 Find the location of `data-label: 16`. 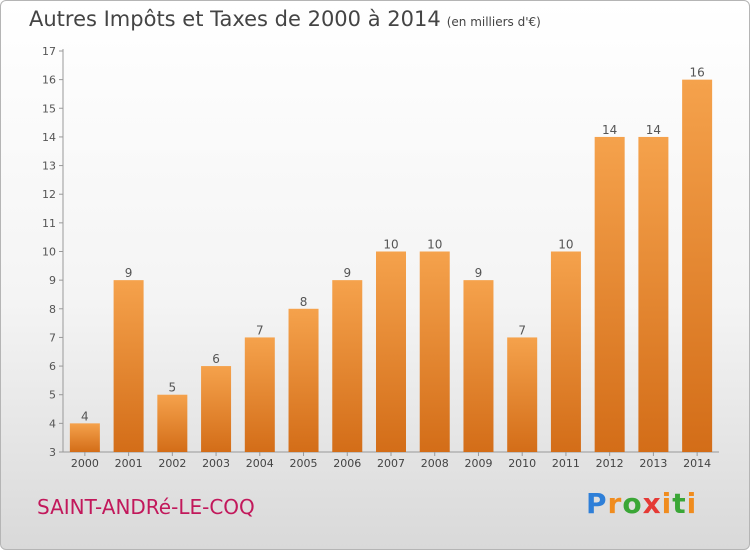

data-label: 16 is located at coordinates (696, 73).